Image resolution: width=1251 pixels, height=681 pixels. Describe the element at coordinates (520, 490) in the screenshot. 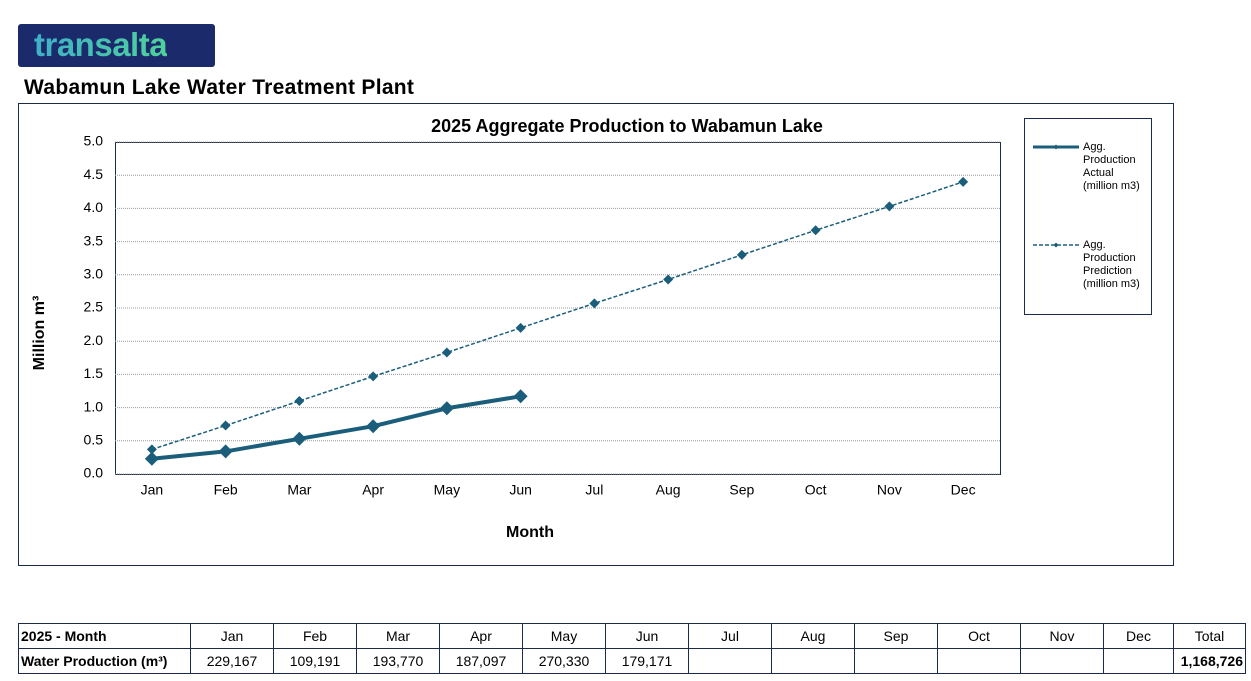

I see `x-tick-label: Jun` at that location.